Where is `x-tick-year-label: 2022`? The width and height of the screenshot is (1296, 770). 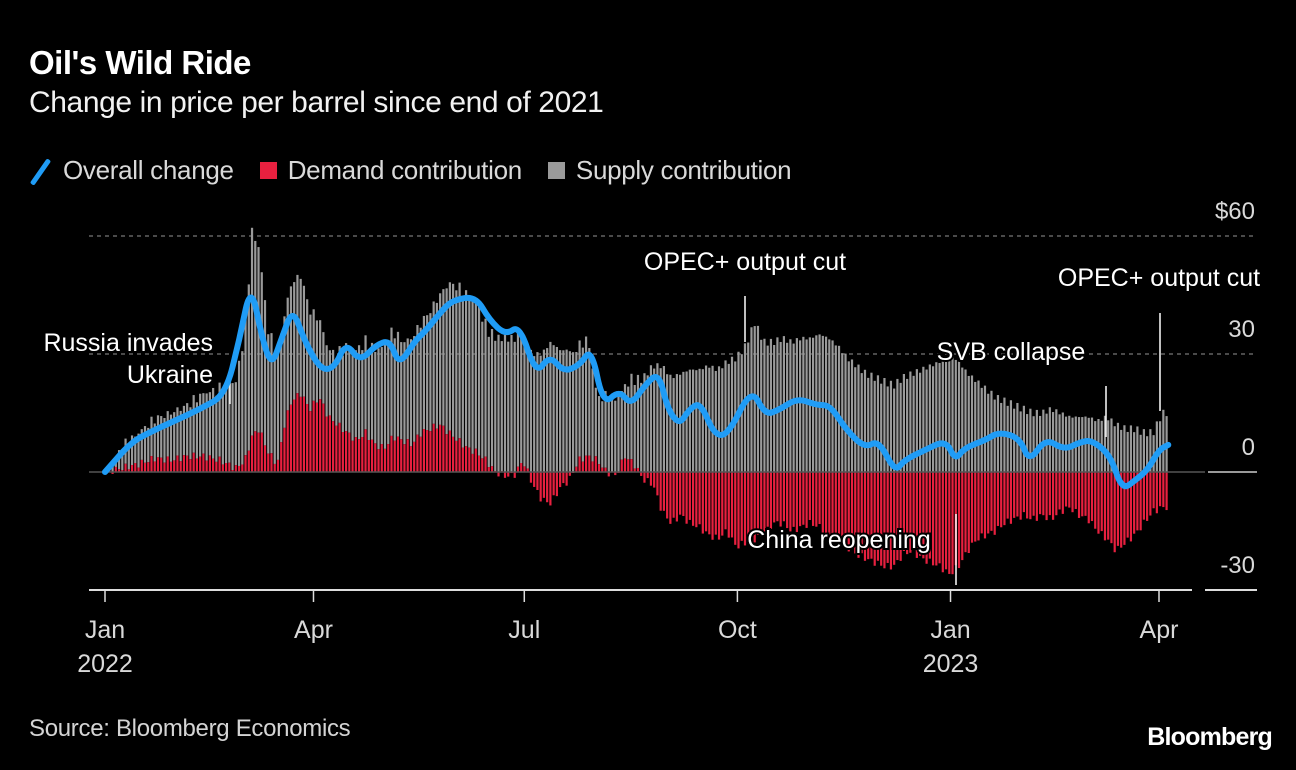
x-tick-year-label: 2022 is located at coordinates (105, 664).